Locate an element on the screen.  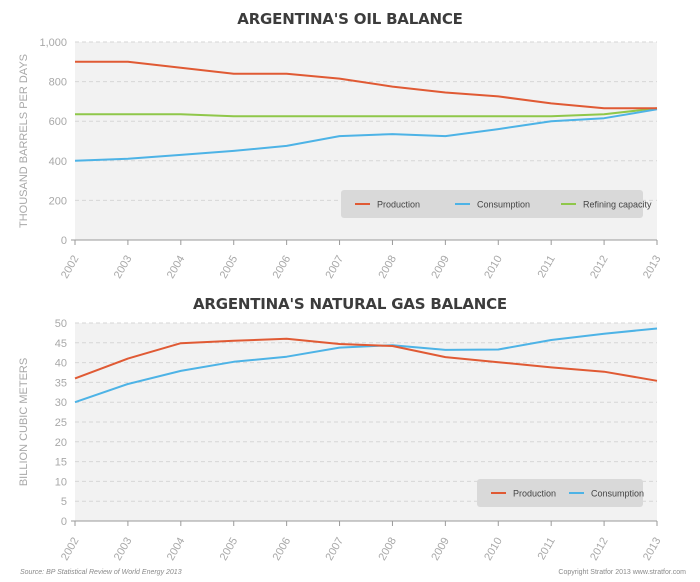
oil-y-tick-label: 600 is located at coordinates (58, 122).